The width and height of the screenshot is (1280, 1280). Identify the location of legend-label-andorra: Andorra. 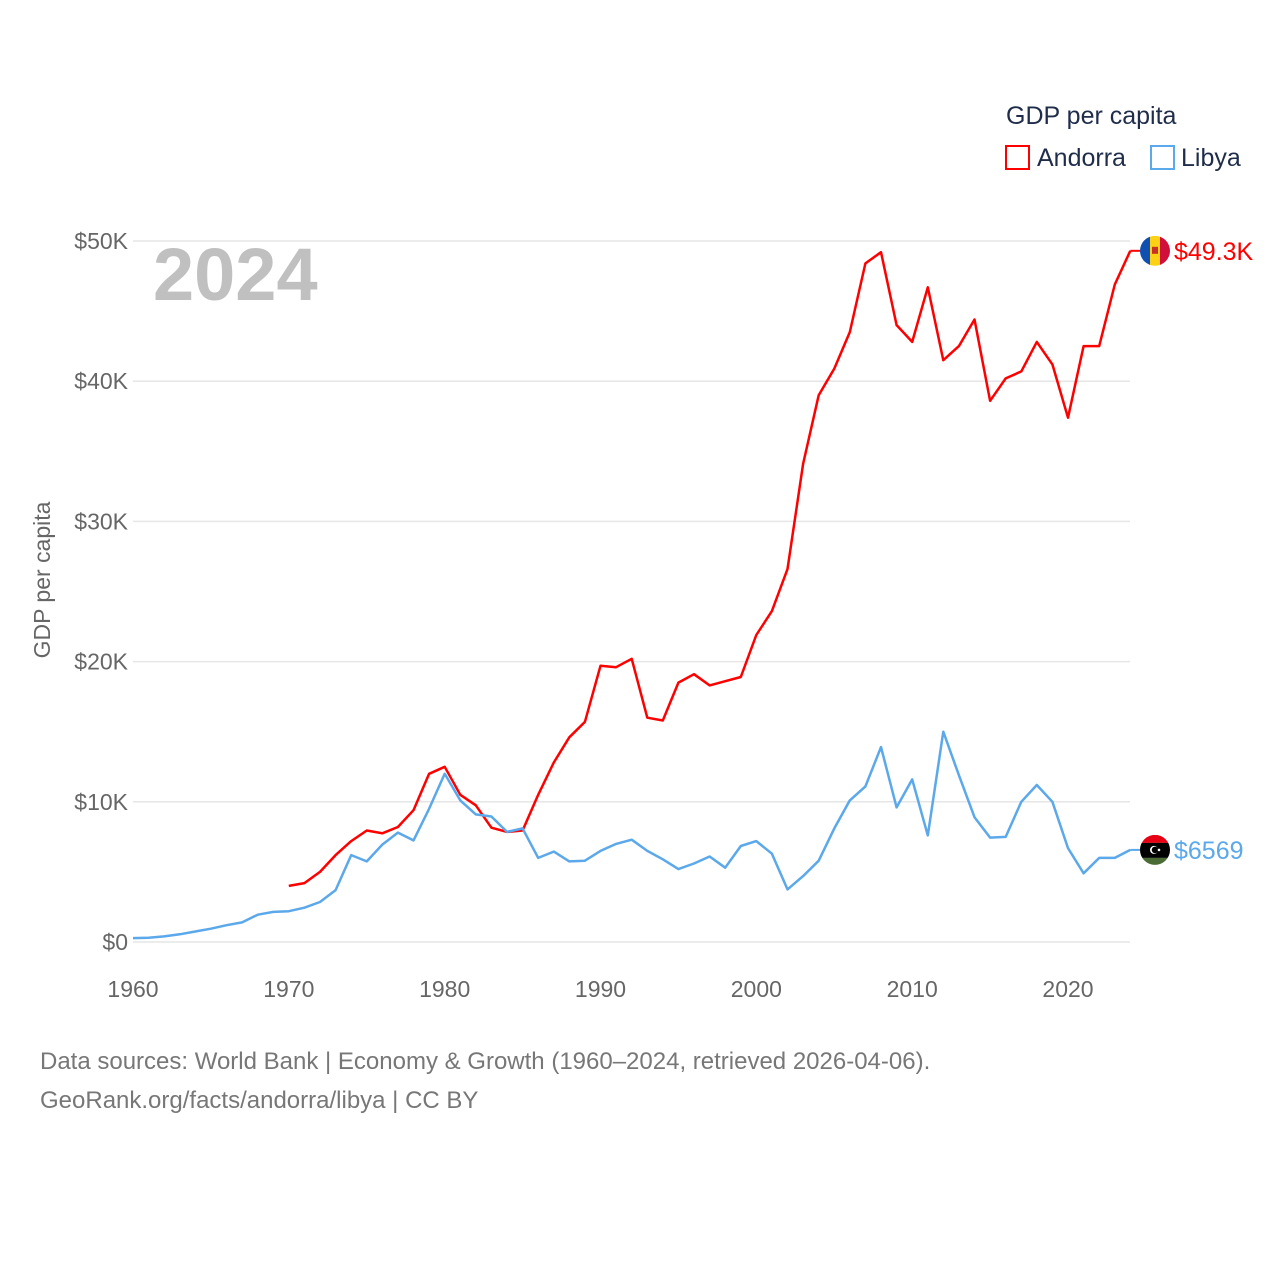
(1081, 158).